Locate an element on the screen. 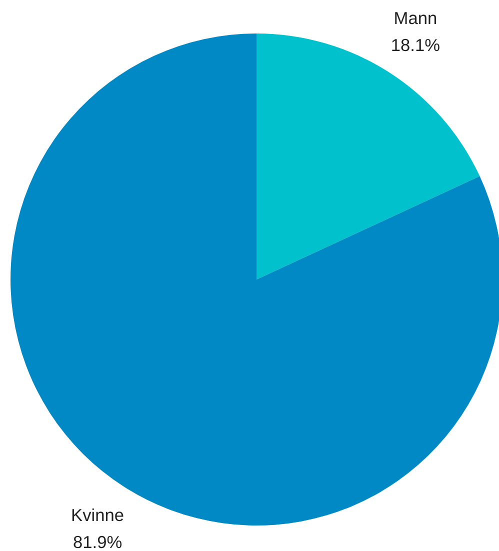  data-label: 81.9% is located at coordinates (97, 541).